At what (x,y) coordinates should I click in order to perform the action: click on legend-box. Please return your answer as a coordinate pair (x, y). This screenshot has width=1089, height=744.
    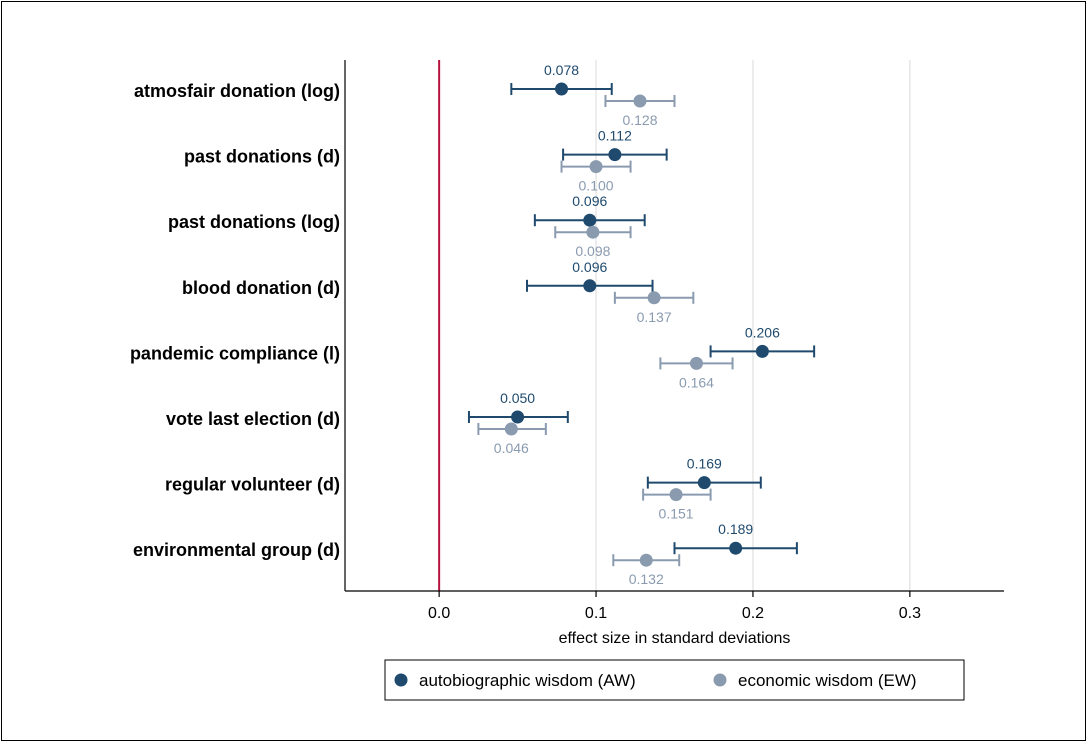
    Looking at the image, I should click on (674, 680).